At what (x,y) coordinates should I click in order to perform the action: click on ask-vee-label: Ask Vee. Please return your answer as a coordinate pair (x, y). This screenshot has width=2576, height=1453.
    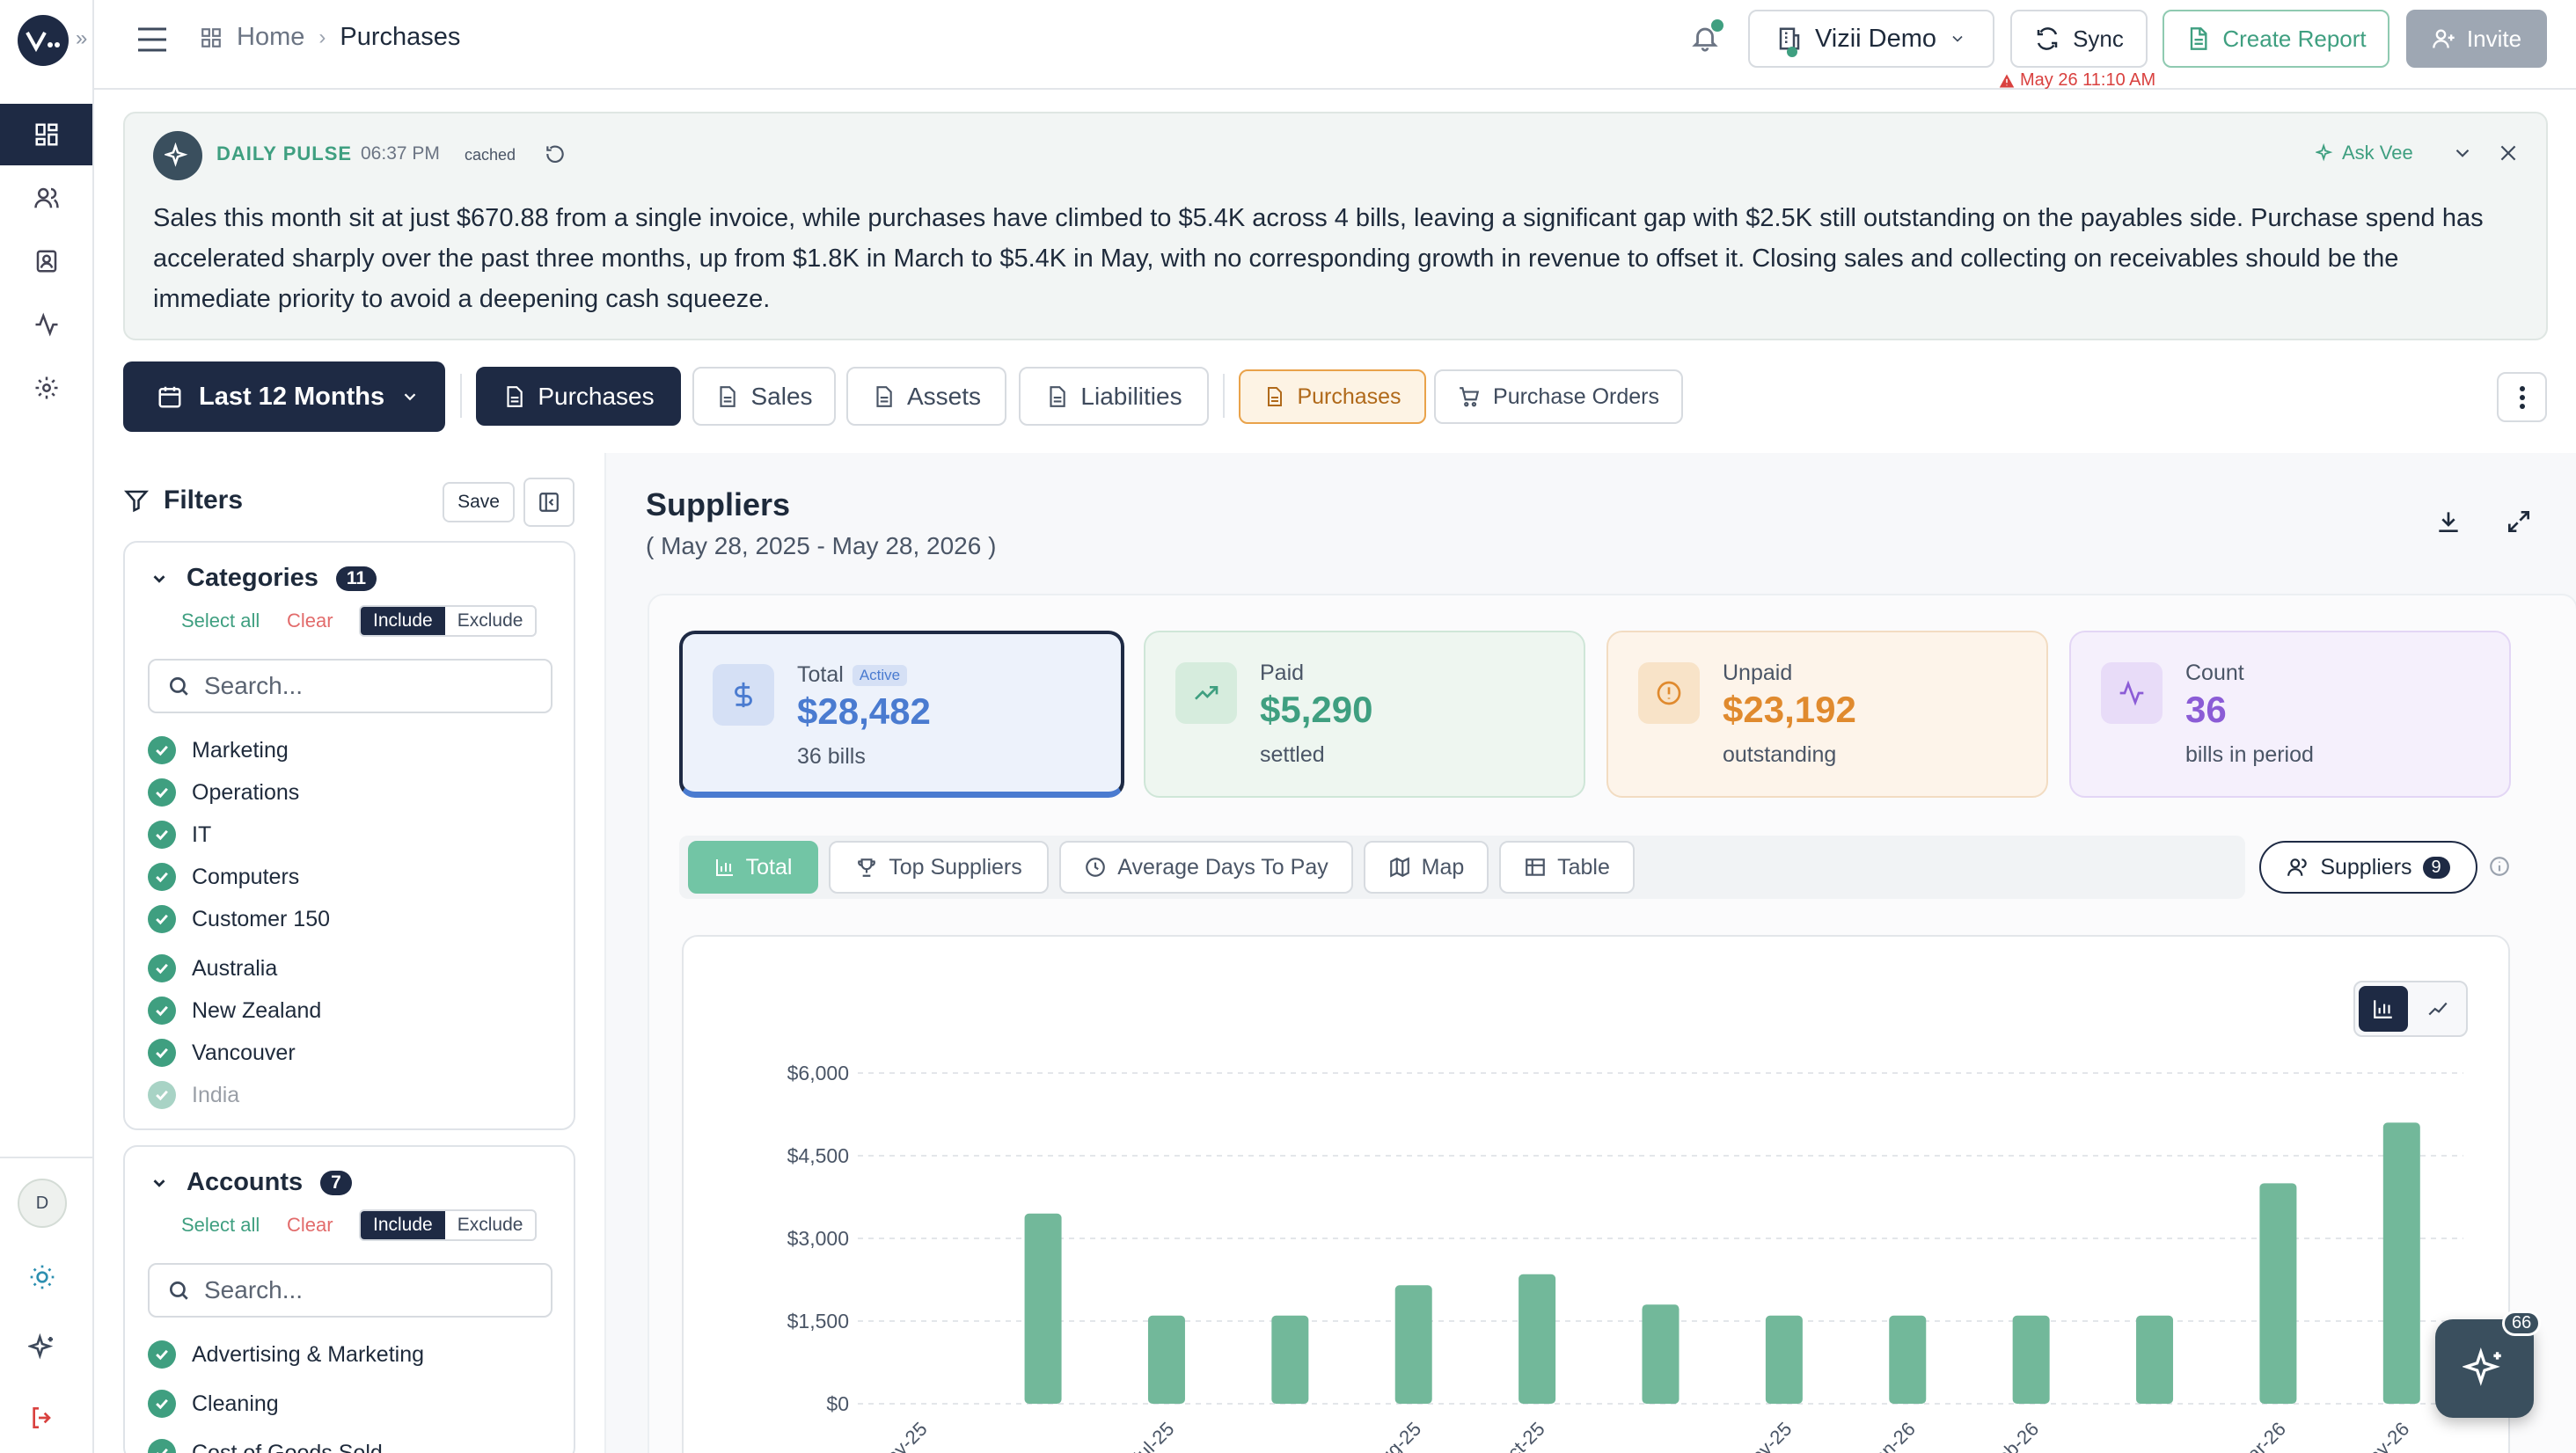
    Looking at the image, I should click on (2377, 153).